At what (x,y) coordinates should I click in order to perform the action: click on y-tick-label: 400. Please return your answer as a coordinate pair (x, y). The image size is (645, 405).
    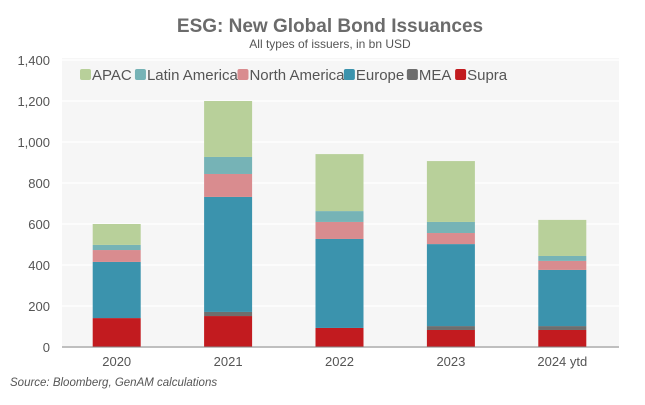
    Looking at the image, I should click on (39, 265).